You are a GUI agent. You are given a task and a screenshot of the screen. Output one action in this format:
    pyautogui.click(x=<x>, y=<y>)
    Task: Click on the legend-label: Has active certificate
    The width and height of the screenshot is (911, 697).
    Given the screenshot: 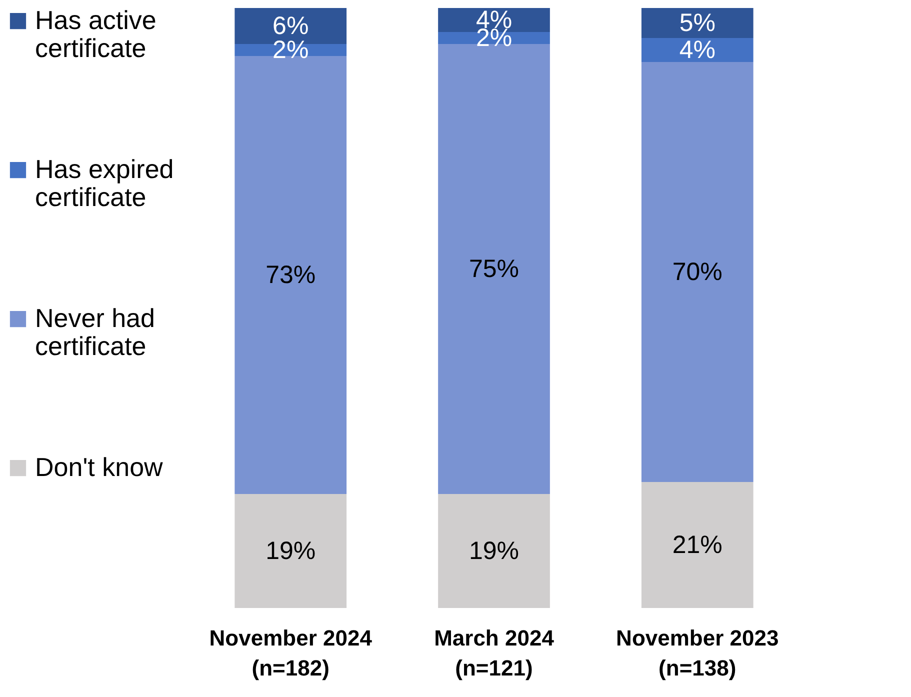 What is the action you would take?
    pyautogui.click(x=95, y=34)
    